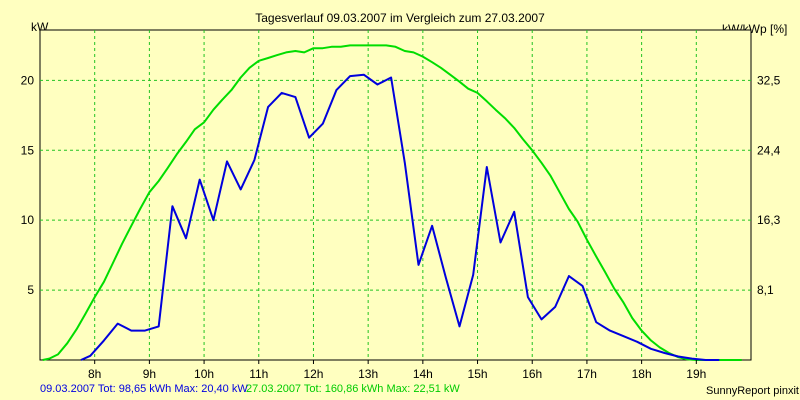  I want to click on y-tick-label-left: 10, so click(28, 220).